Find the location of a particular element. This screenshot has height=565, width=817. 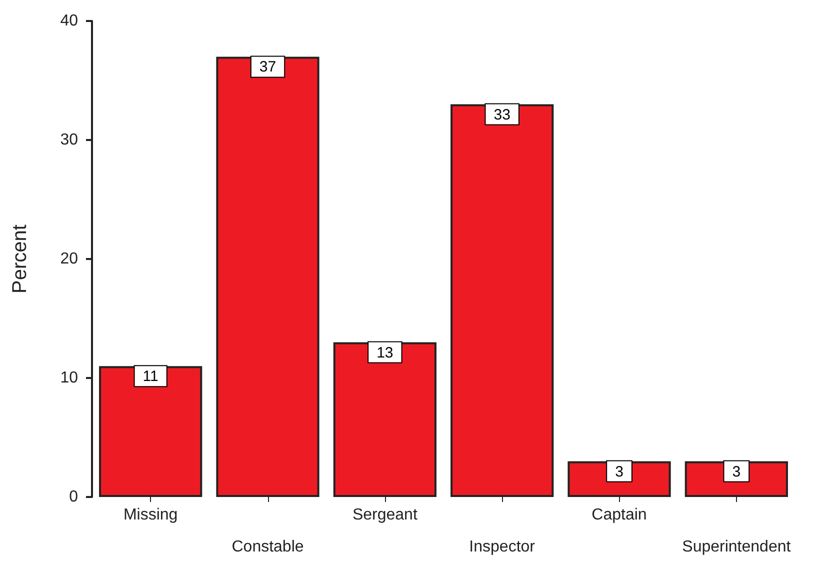

y-tick-label: 0 is located at coordinates (73, 497).